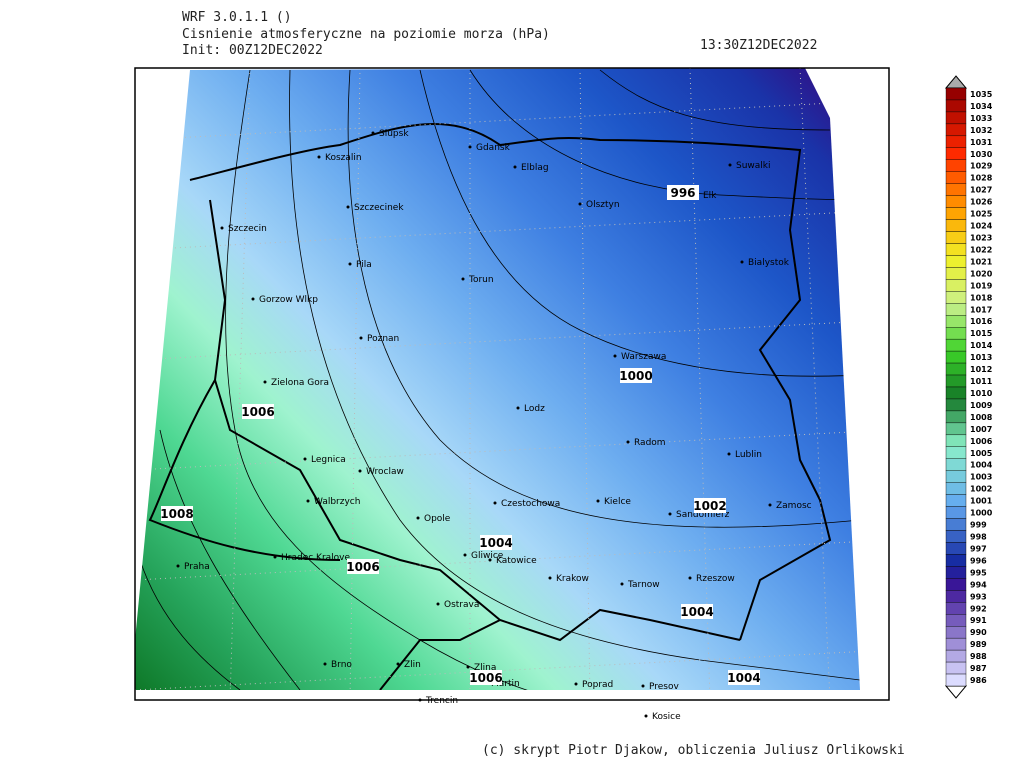 Image resolution: width=1024 pixels, height=772 pixels. What do you see at coordinates (981, 417) in the screenshot?
I see `legend-label: 1008` at bounding box center [981, 417].